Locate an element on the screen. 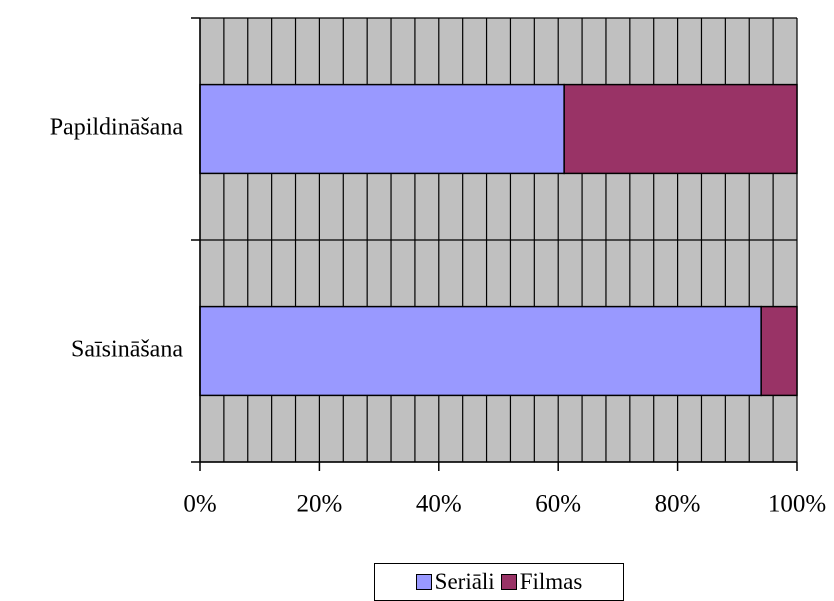  legend-label-series-1: Seriāli is located at coordinates (464, 581).